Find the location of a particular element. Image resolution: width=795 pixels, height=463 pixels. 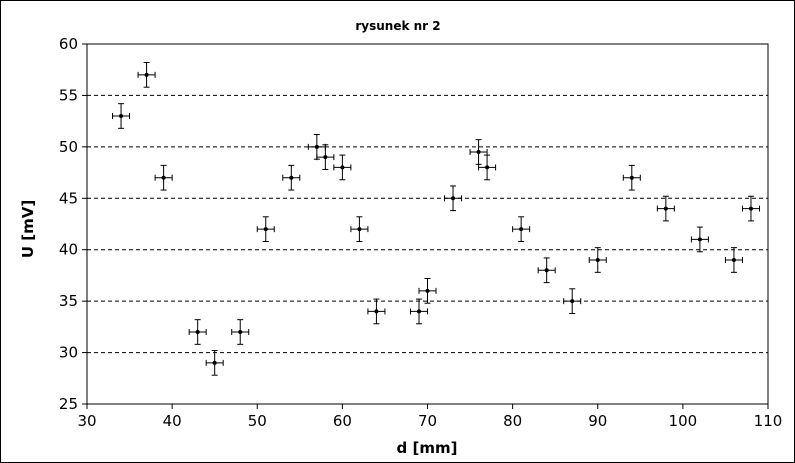

x-tick-label: 40 is located at coordinates (172, 421).